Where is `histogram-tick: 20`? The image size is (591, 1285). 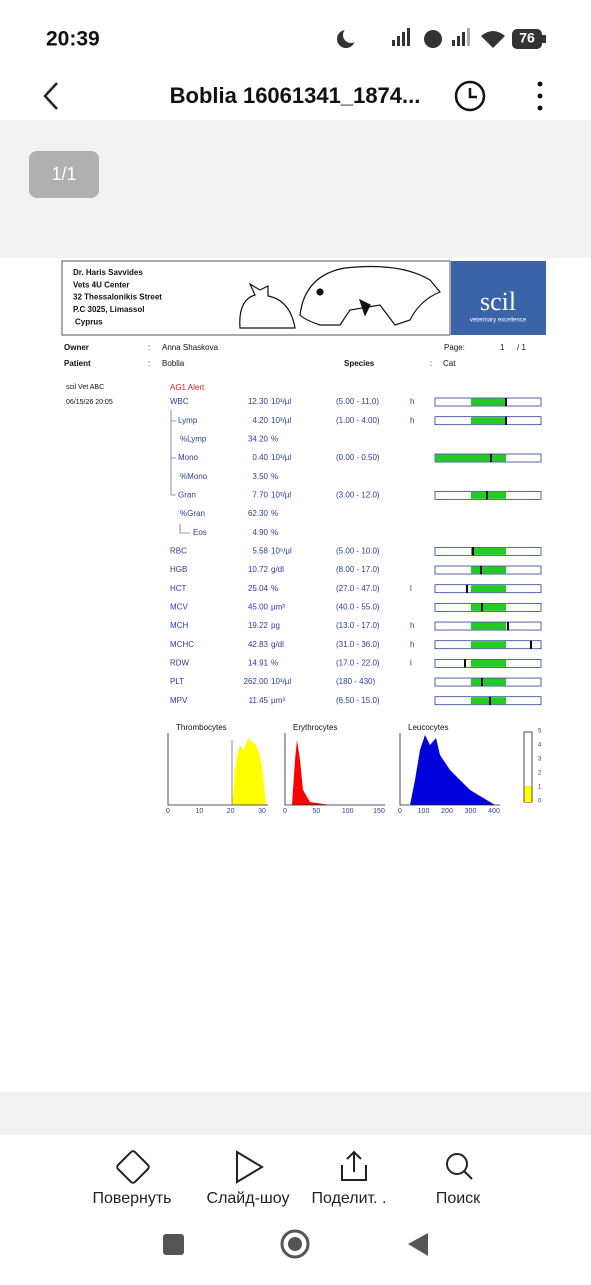
histogram-tick: 20 is located at coordinates (231, 811).